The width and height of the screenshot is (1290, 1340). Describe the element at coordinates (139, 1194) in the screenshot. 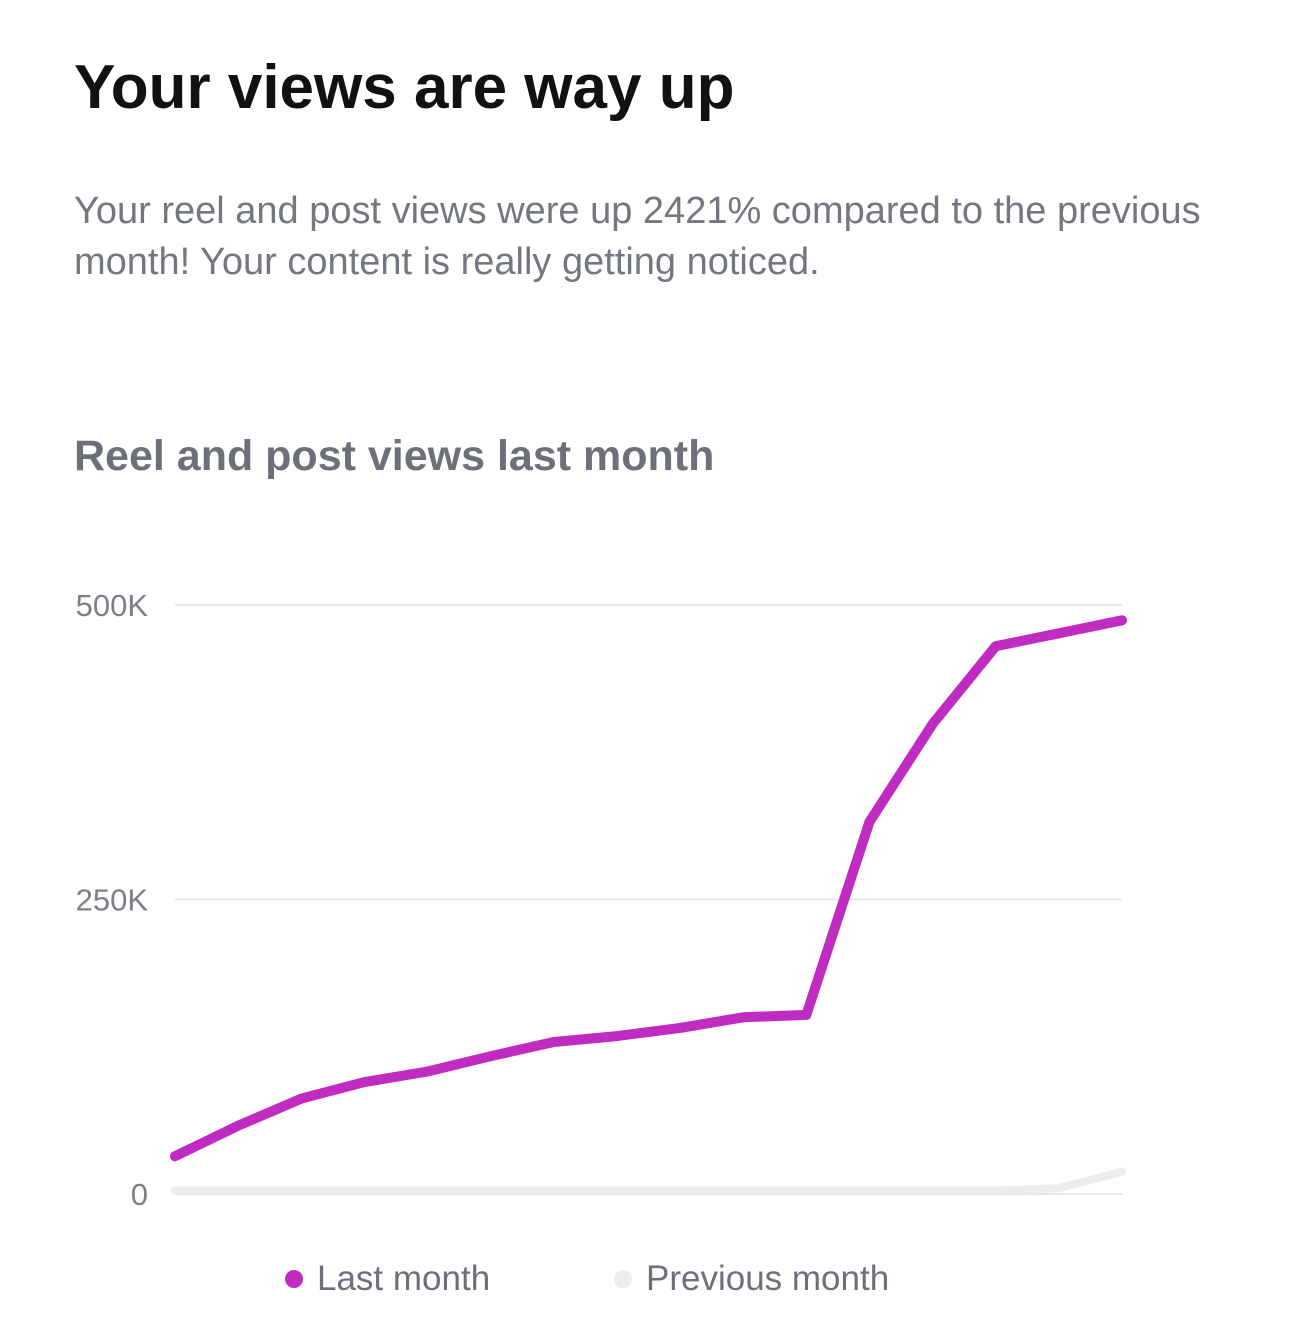

I see `y-tick-label: 0` at that location.